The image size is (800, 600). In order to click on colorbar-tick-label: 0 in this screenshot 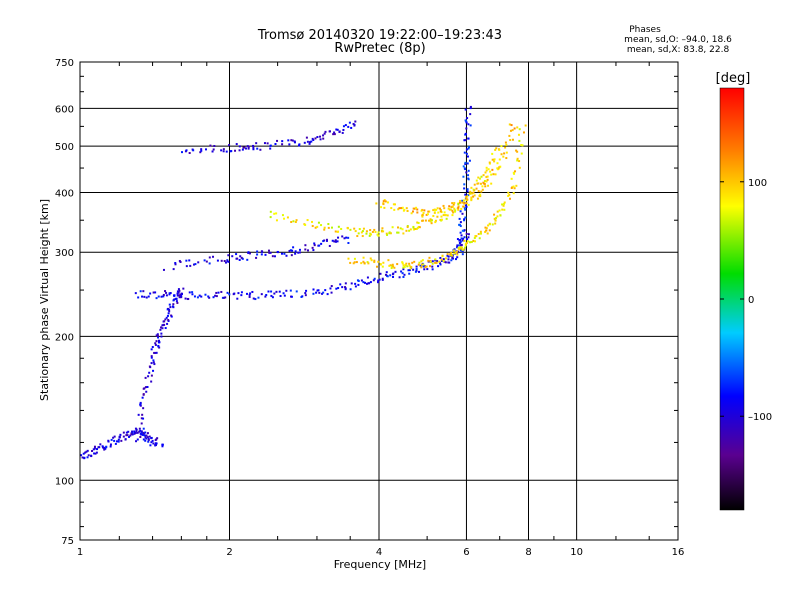, I will do `click(751, 300)`.